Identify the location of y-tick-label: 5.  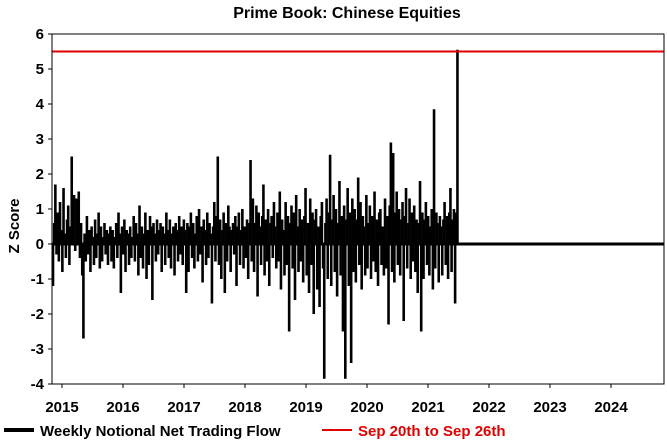
(40, 69).